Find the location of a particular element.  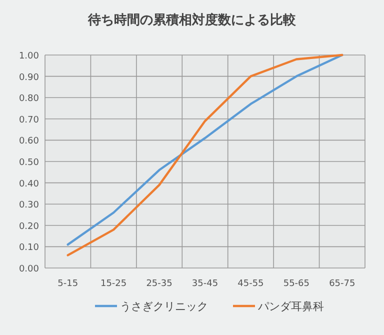

y-tick-label: 0.40 is located at coordinates (29, 184).